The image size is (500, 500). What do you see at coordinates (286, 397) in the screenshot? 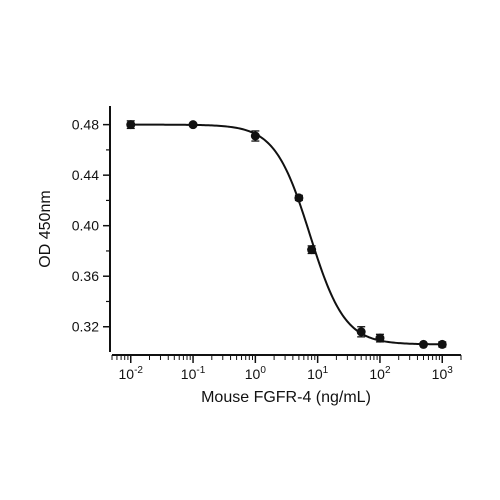
I see `x-axis-label: Mouse FGFR-4 (ng/mL)` at bounding box center [286, 397].